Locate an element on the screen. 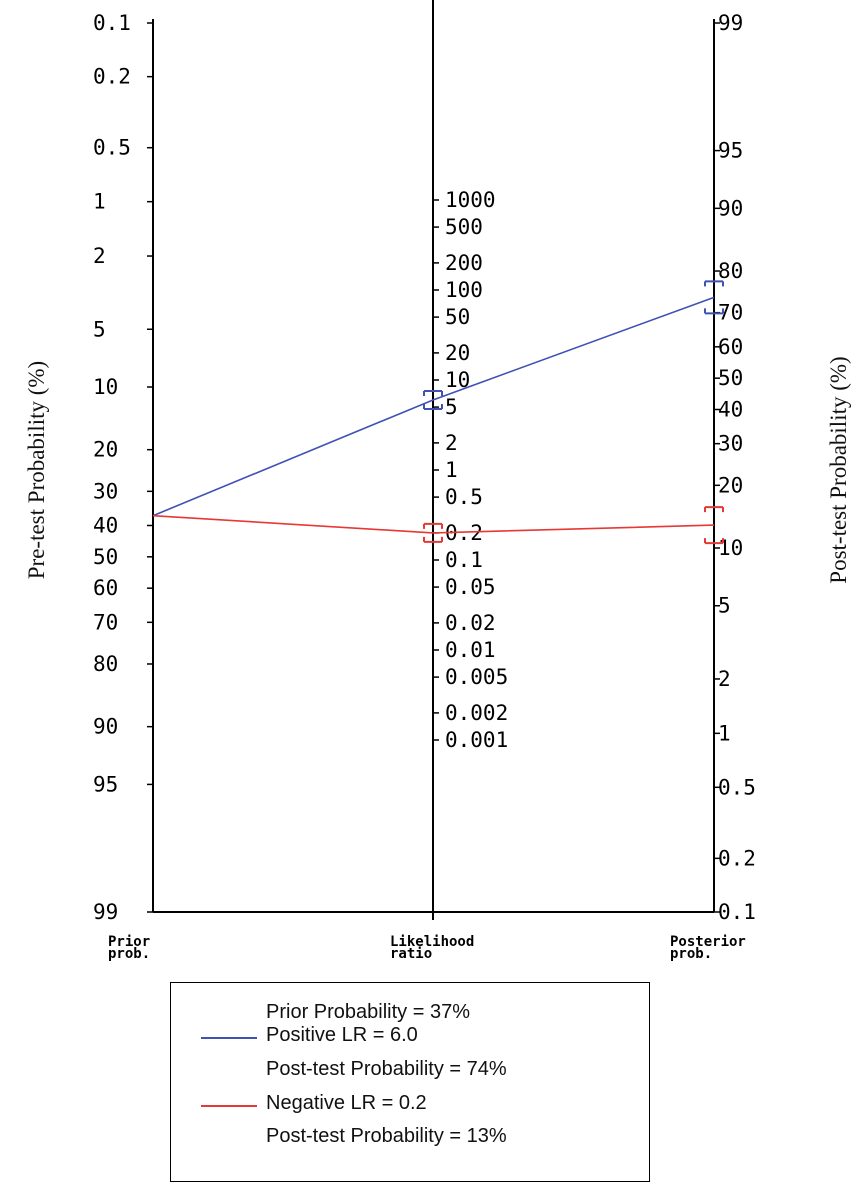  prior-caption-line: prob. is located at coordinates (129, 954).